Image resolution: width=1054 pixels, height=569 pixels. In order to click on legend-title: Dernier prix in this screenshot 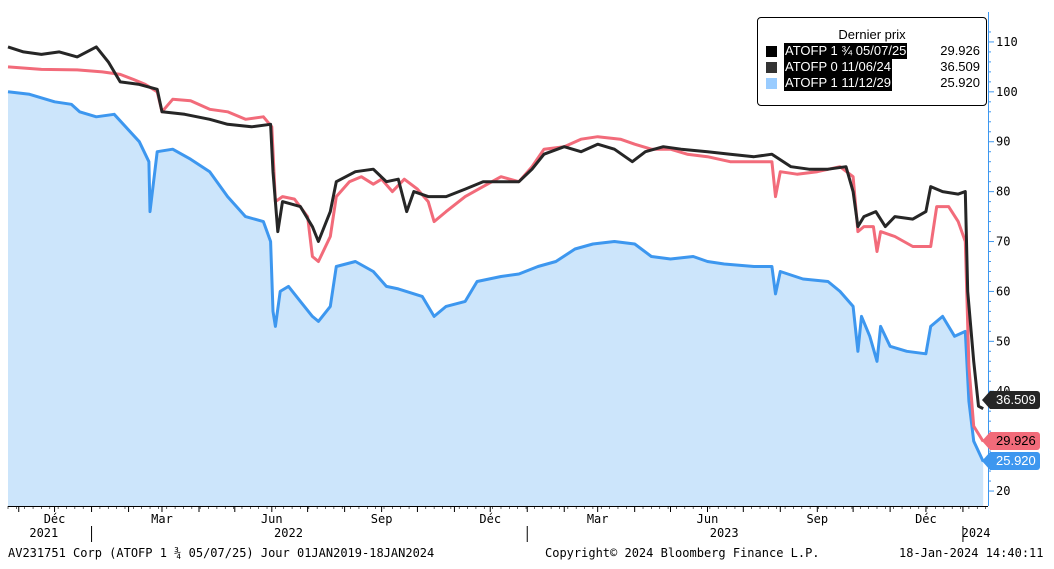, I will do `click(872, 34)`.